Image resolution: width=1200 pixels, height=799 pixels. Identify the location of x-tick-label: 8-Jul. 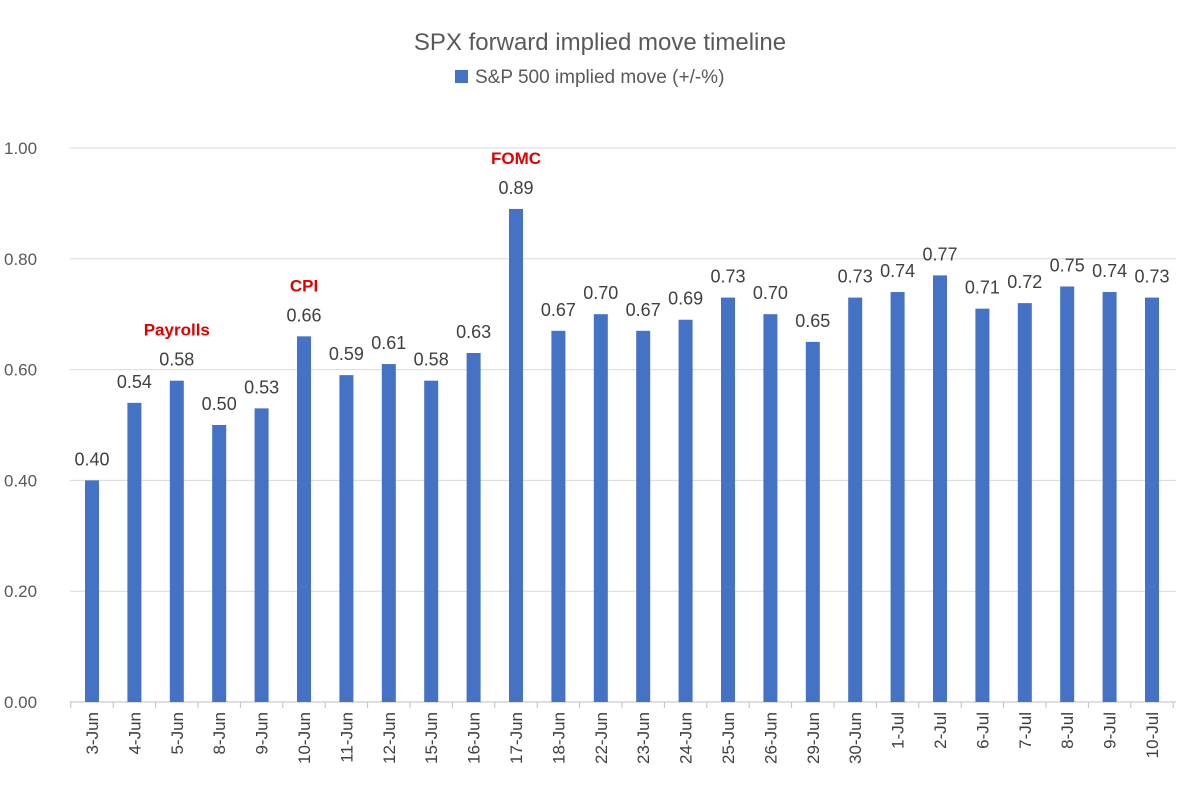
(1067, 730).